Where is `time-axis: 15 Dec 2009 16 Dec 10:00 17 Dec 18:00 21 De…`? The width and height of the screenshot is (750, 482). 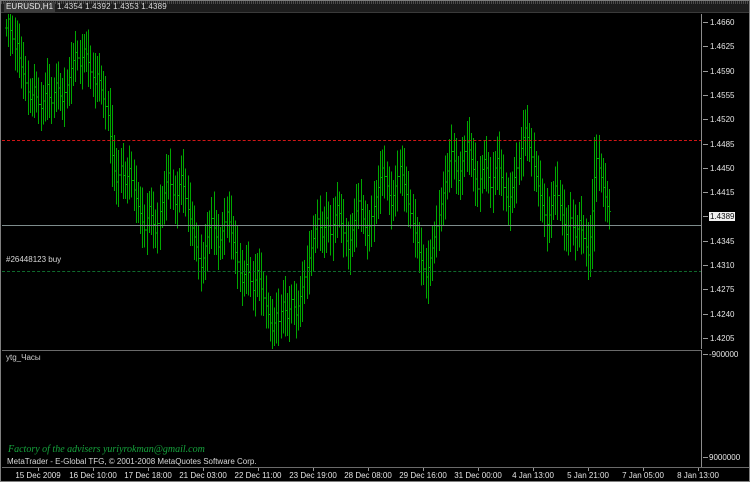 time-axis: 15 Dec 2009 16 Dec 10:00 17 Dec 18:00 21 De… is located at coordinates (375, 474).